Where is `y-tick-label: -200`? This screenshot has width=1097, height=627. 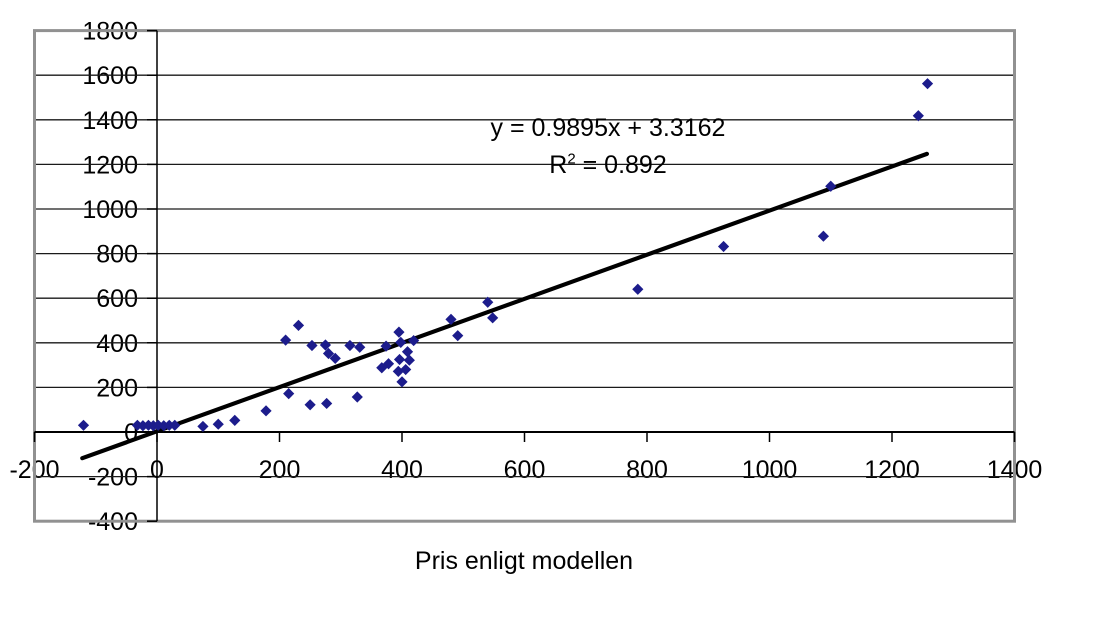 y-tick-label: -200 is located at coordinates (113, 478).